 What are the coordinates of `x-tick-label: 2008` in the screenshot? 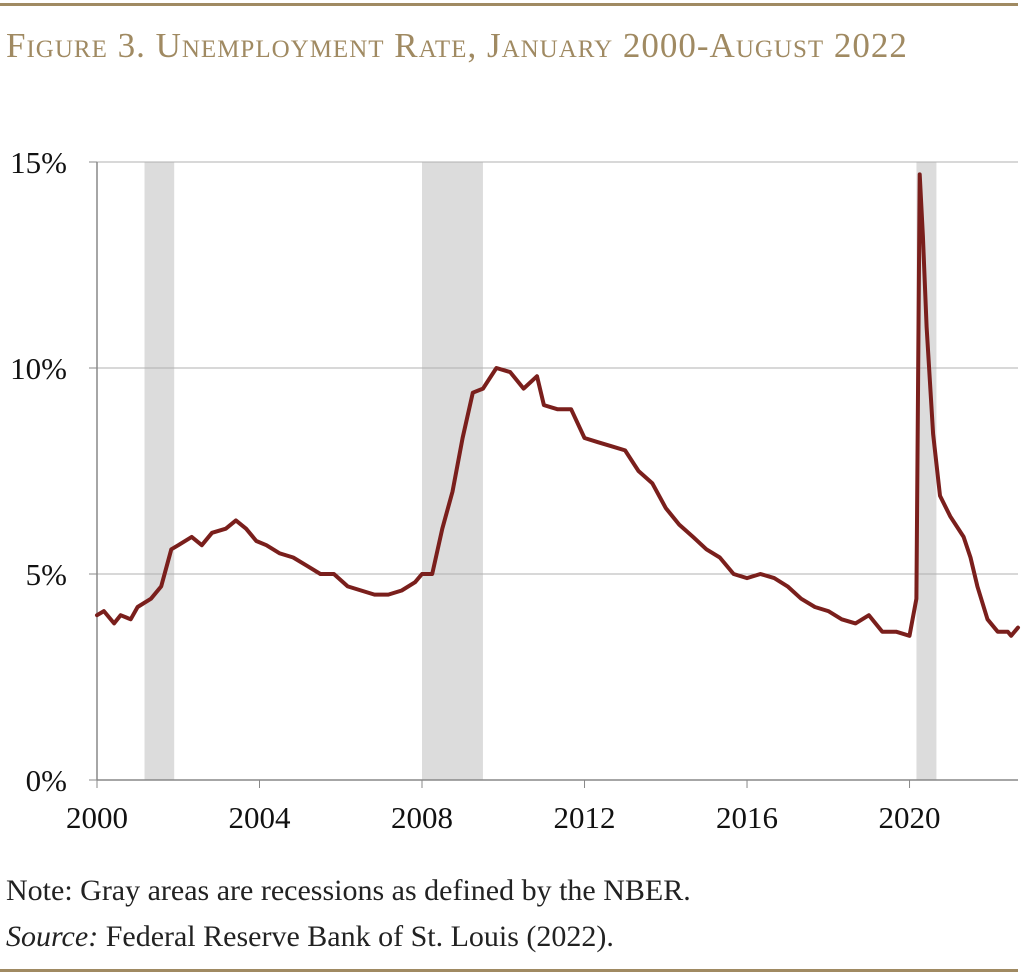 It's located at (422, 817).